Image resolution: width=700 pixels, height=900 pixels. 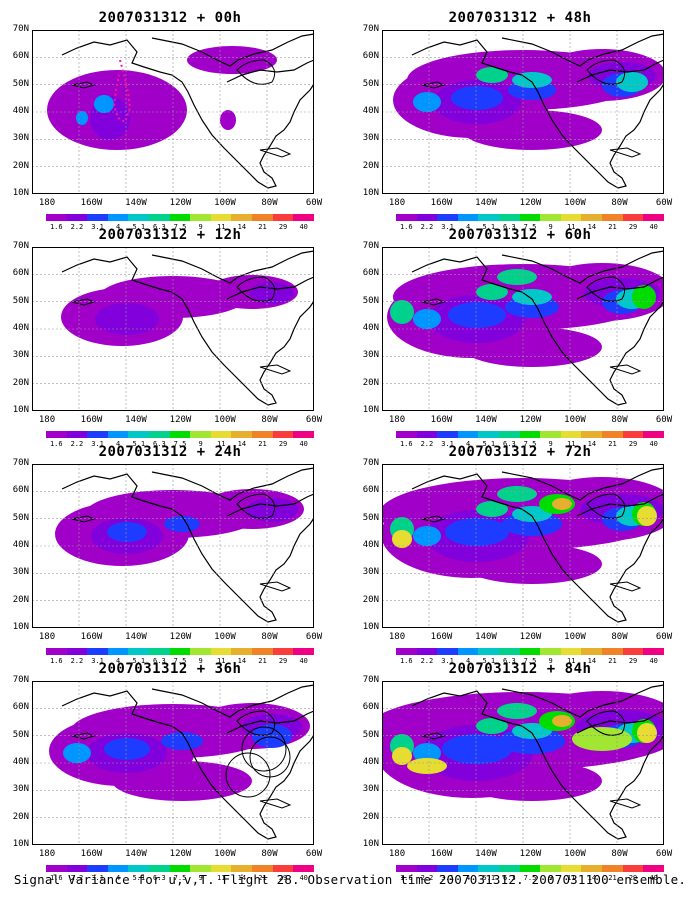 I want to click on x-tick-label: 120W, so click(x=180, y=420).